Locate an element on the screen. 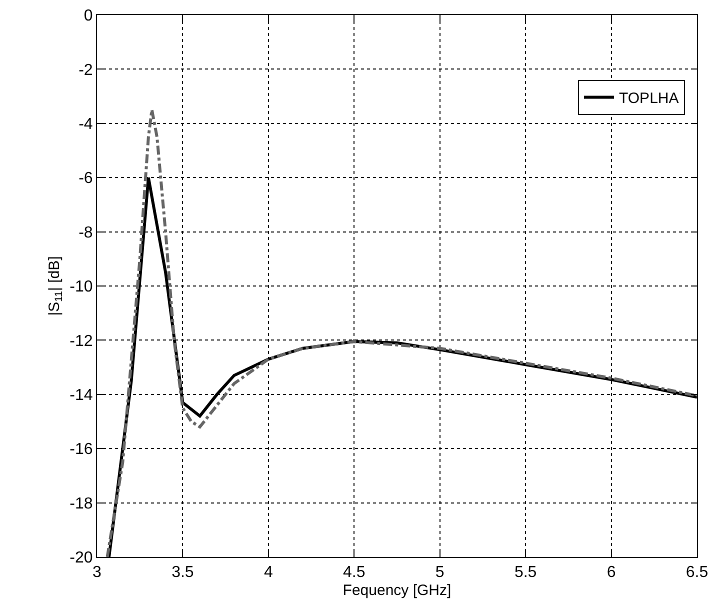 This screenshot has width=713, height=605. x-tick-label: 5.5 is located at coordinates (525, 573).